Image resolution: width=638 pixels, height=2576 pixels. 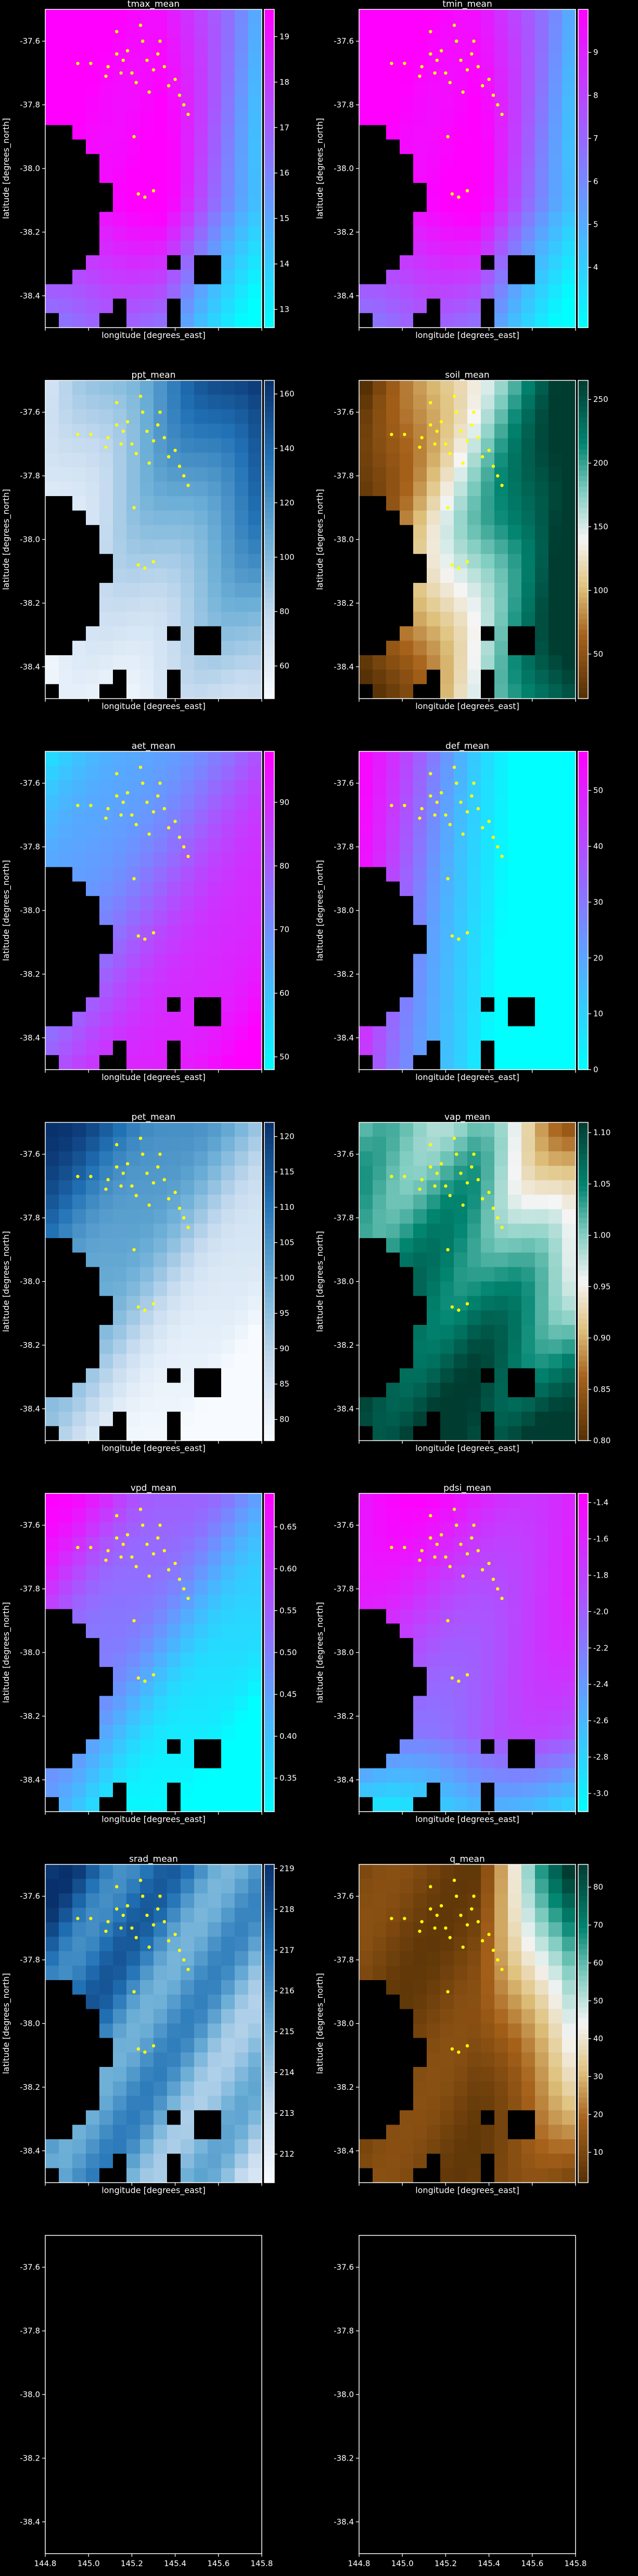 I want to click on heatmap-cells, so click(x=467, y=910).